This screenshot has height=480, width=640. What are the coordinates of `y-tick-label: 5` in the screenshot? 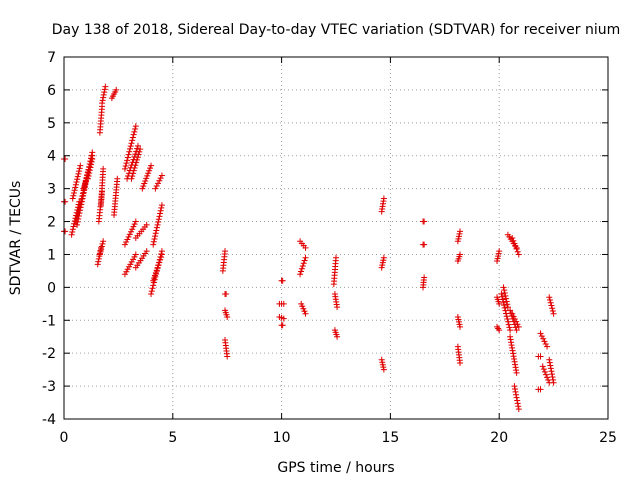 It's located at (51, 124).